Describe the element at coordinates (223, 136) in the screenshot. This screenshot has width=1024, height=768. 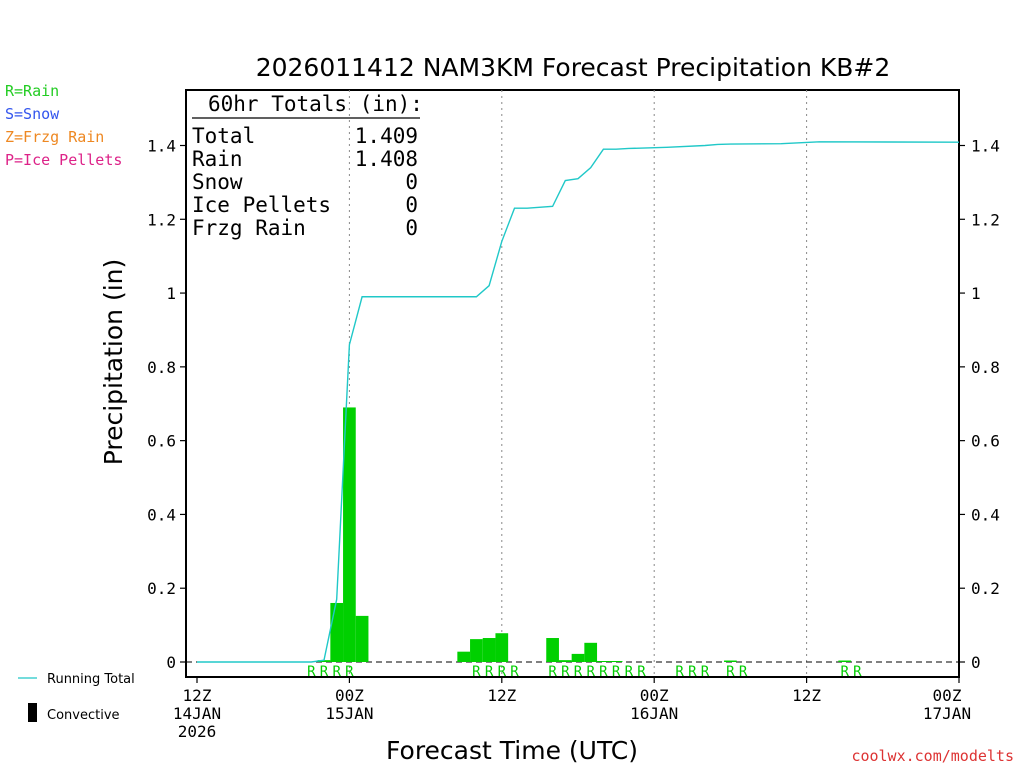
I see `totals-row-label: Total` at that location.